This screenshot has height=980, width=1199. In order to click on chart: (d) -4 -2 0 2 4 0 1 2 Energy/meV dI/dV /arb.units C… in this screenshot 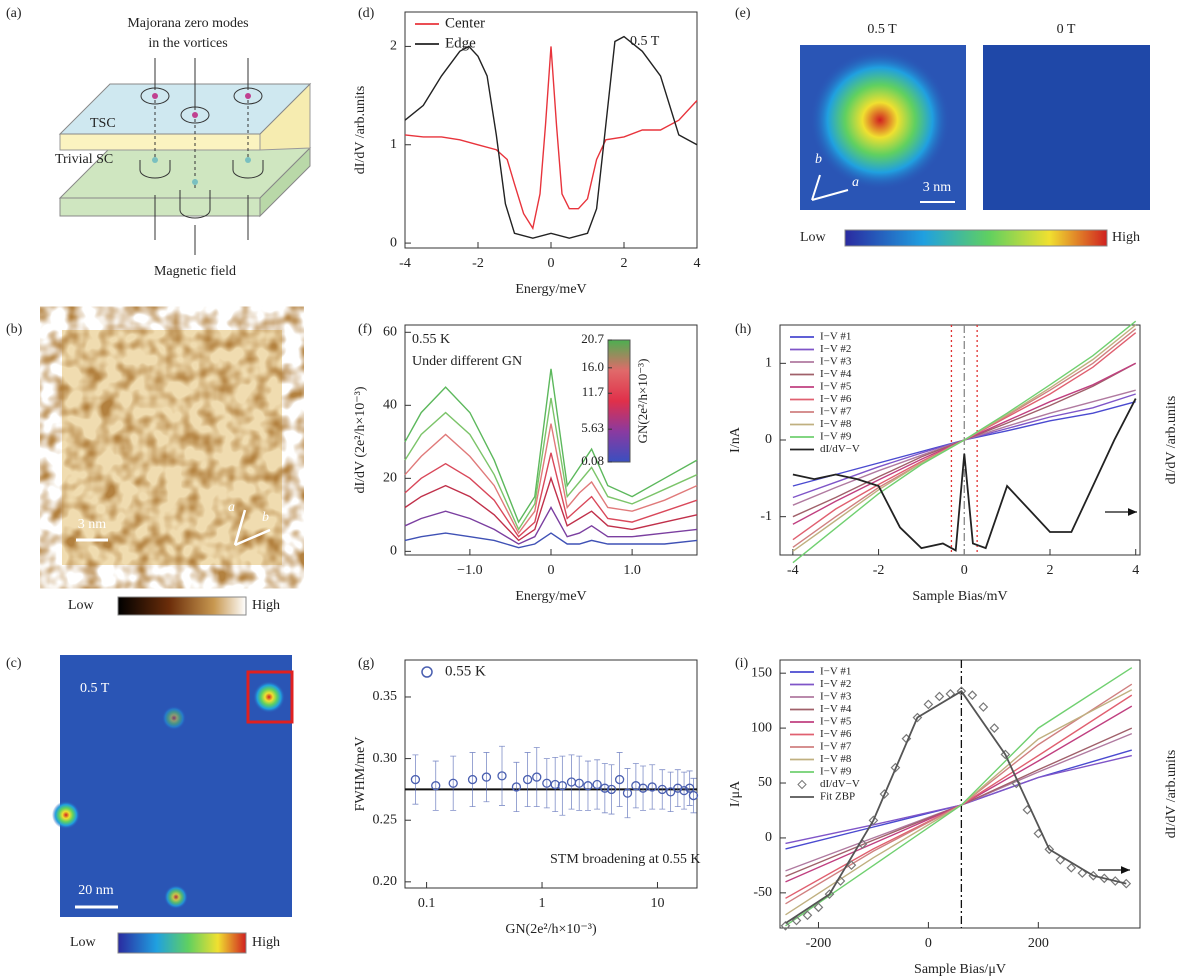, I will do `click(526, 151)`.